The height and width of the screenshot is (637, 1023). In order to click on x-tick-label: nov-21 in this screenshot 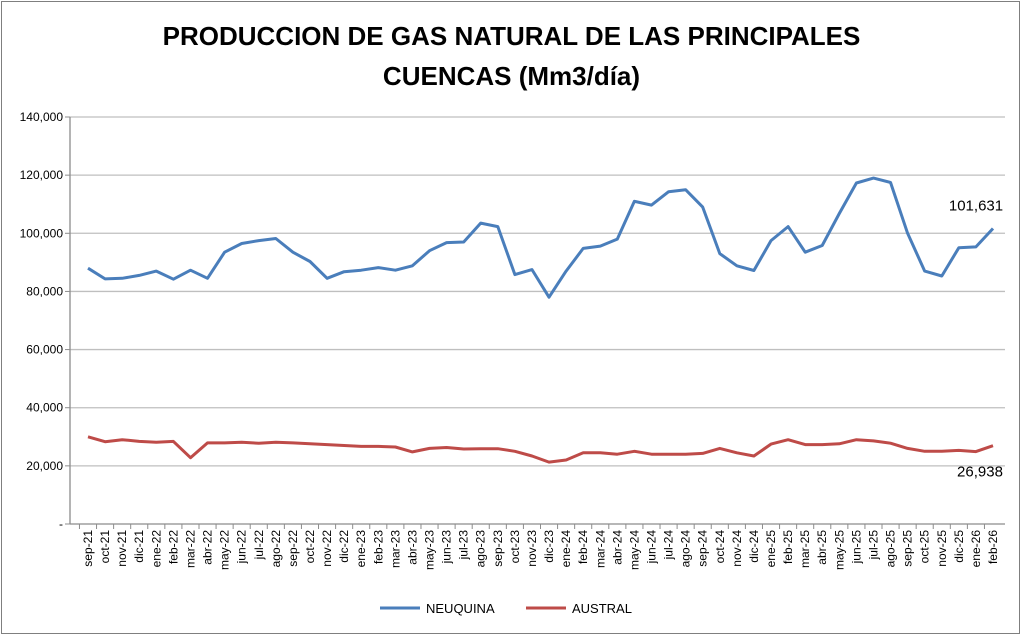, I will do `click(122, 548)`.